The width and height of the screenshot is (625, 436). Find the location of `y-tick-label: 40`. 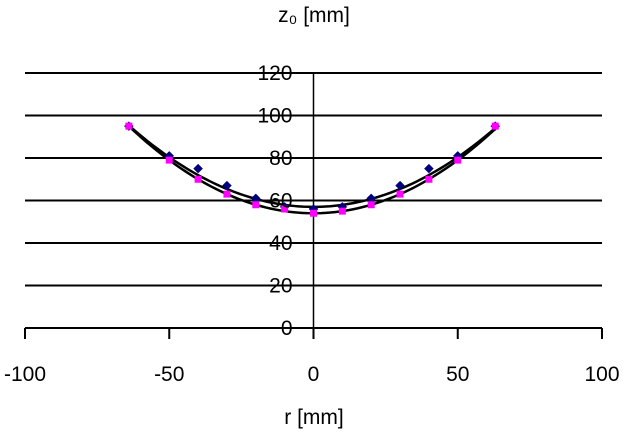

y-tick-label: 40 is located at coordinates (280, 243).